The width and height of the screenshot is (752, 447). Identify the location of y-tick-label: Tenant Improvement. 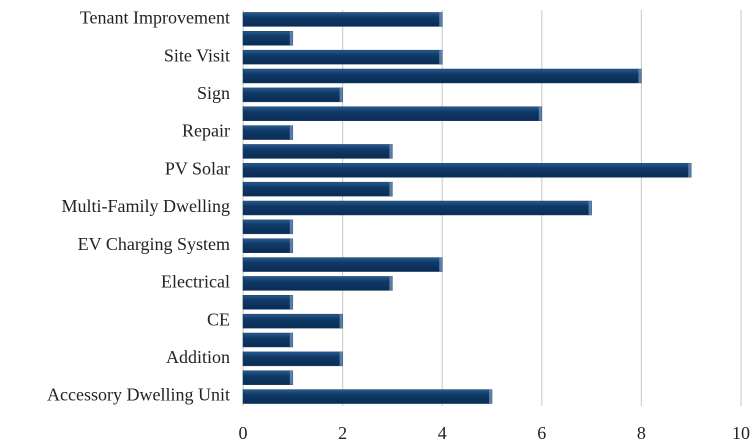
(155, 18).